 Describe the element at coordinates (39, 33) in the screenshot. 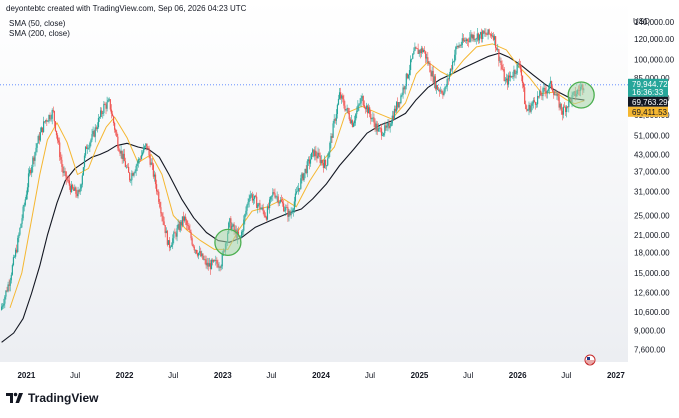

I see `indicator-label-sma200: SMA (200, close)` at that location.